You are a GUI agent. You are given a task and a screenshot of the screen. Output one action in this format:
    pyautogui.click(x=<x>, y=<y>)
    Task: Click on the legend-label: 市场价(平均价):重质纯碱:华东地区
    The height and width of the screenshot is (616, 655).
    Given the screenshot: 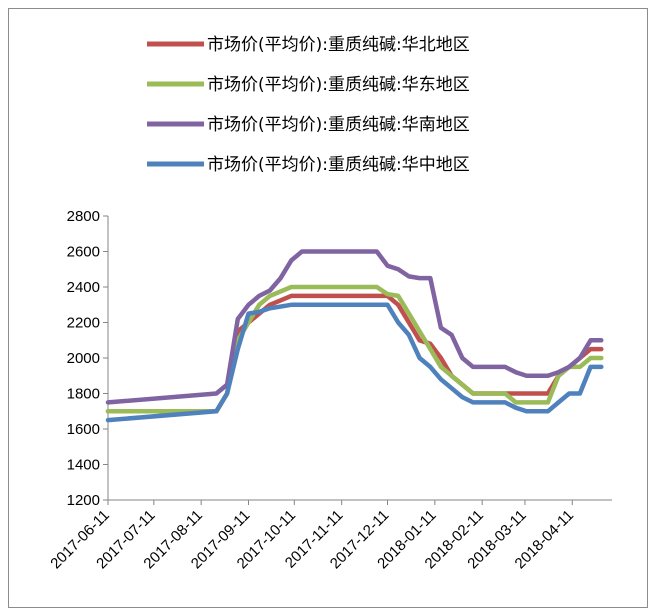 What is the action you would take?
    pyautogui.click(x=338, y=85)
    